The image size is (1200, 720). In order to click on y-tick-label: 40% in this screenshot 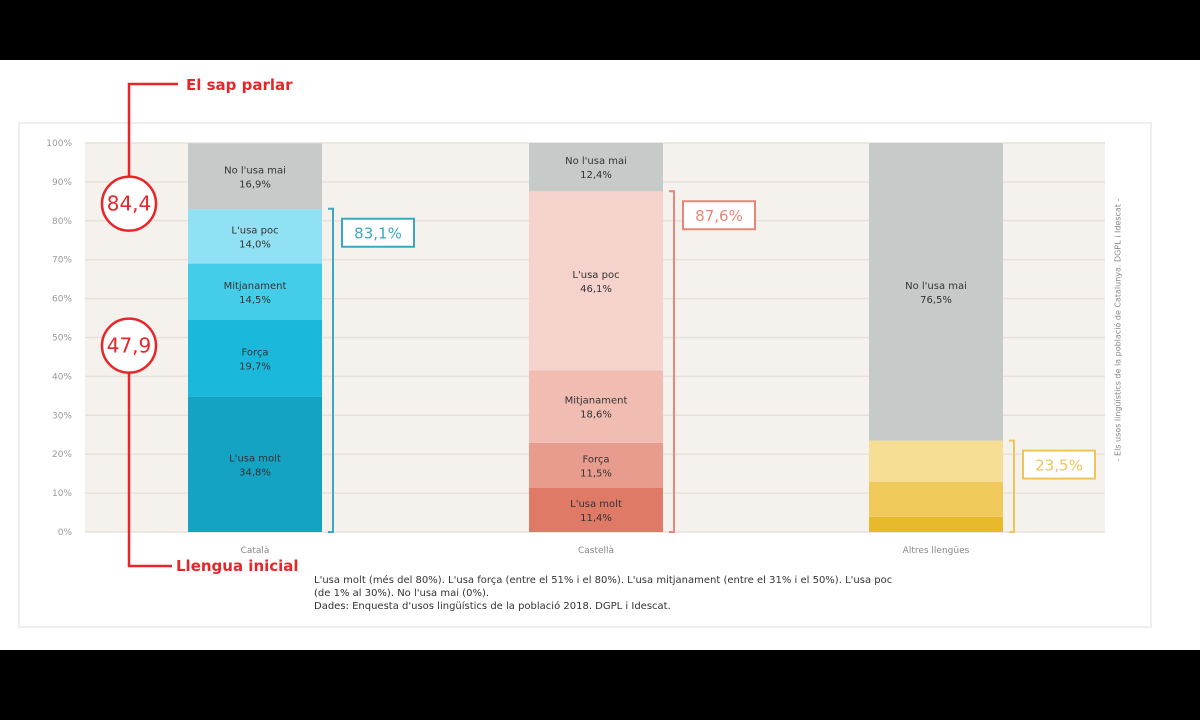, I will do `click(62, 377)`.